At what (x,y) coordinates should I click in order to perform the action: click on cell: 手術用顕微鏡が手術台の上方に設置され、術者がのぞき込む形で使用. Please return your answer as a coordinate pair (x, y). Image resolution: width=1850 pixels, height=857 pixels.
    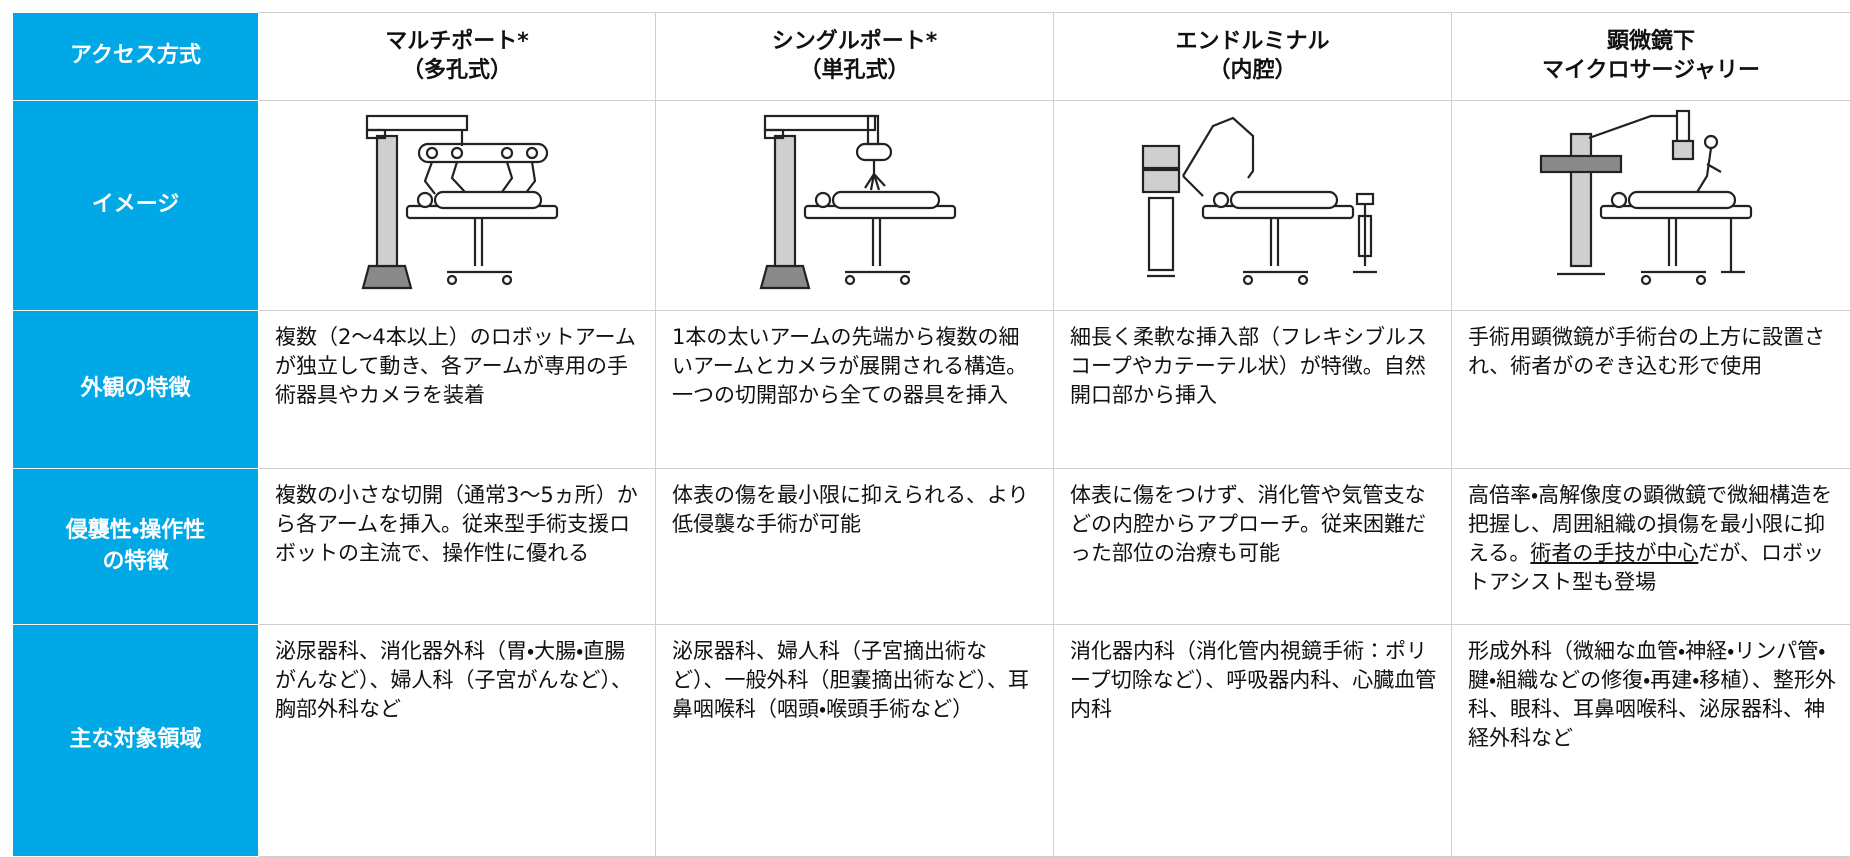
    Looking at the image, I should click on (1651, 390).